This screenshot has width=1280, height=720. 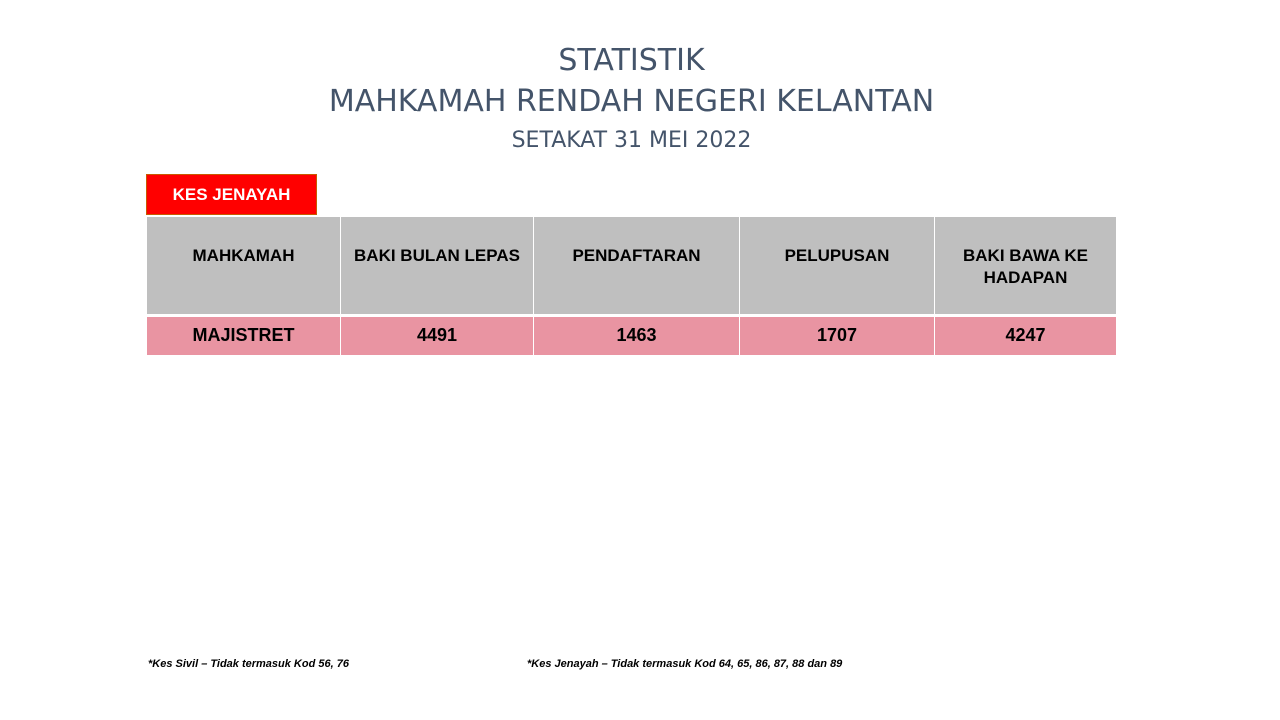 I want to click on cell-baki-bawa-ke-hadapan: 4247, so click(x=1025, y=335).